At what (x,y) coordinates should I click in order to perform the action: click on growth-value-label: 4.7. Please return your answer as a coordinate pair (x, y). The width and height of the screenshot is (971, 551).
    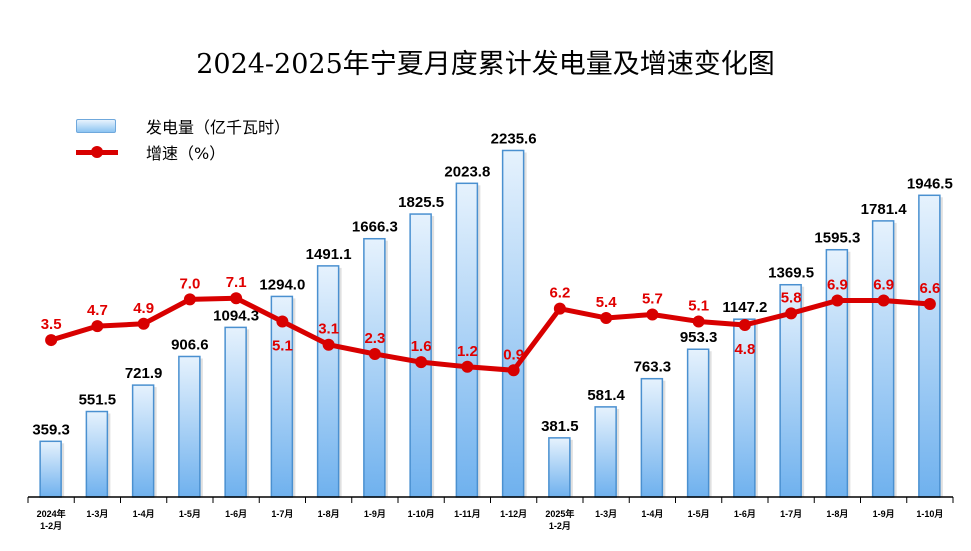
    Looking at the image, I should click on (97, 310).